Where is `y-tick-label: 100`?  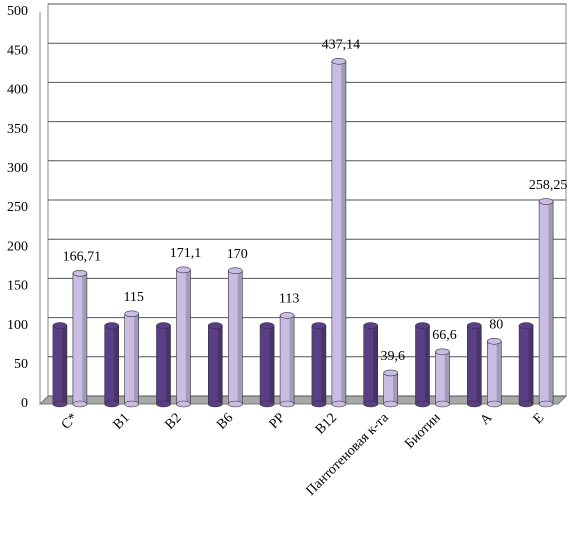 y-tick-label: 100 is located at coordinates (17, 325).